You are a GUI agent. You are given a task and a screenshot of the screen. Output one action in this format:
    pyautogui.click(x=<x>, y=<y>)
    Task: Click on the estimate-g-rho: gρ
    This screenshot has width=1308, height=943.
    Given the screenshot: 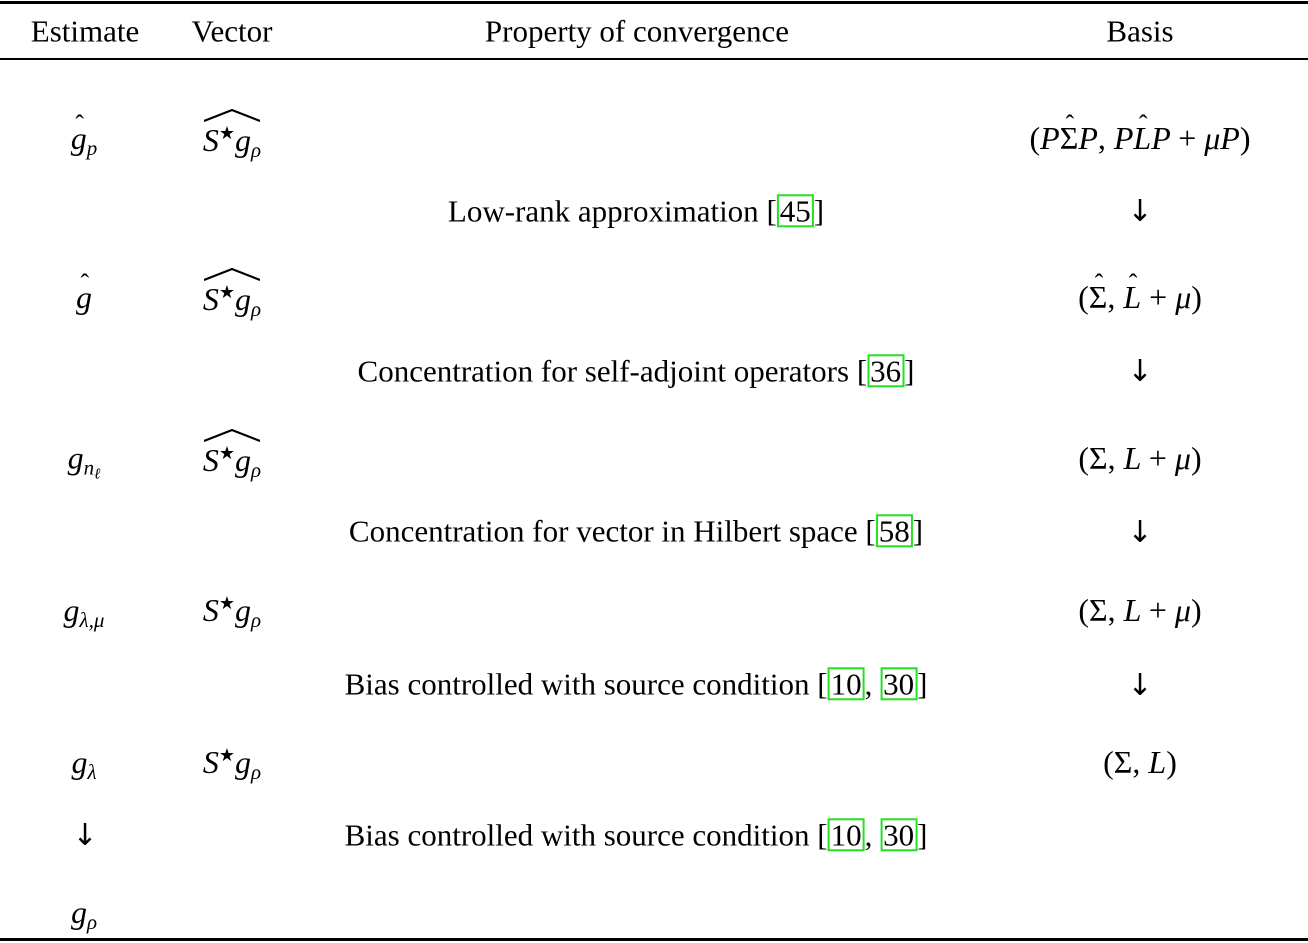 What is the action you would take?
    pyautogui.click(x=84, y=914)
    